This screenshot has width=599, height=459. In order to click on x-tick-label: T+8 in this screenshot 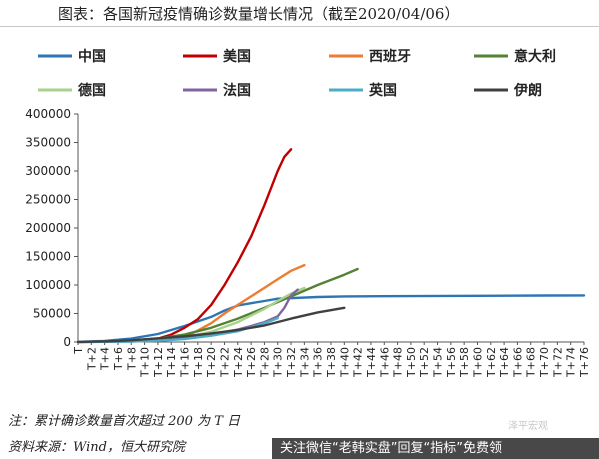, I will do `click(131, 359)`.